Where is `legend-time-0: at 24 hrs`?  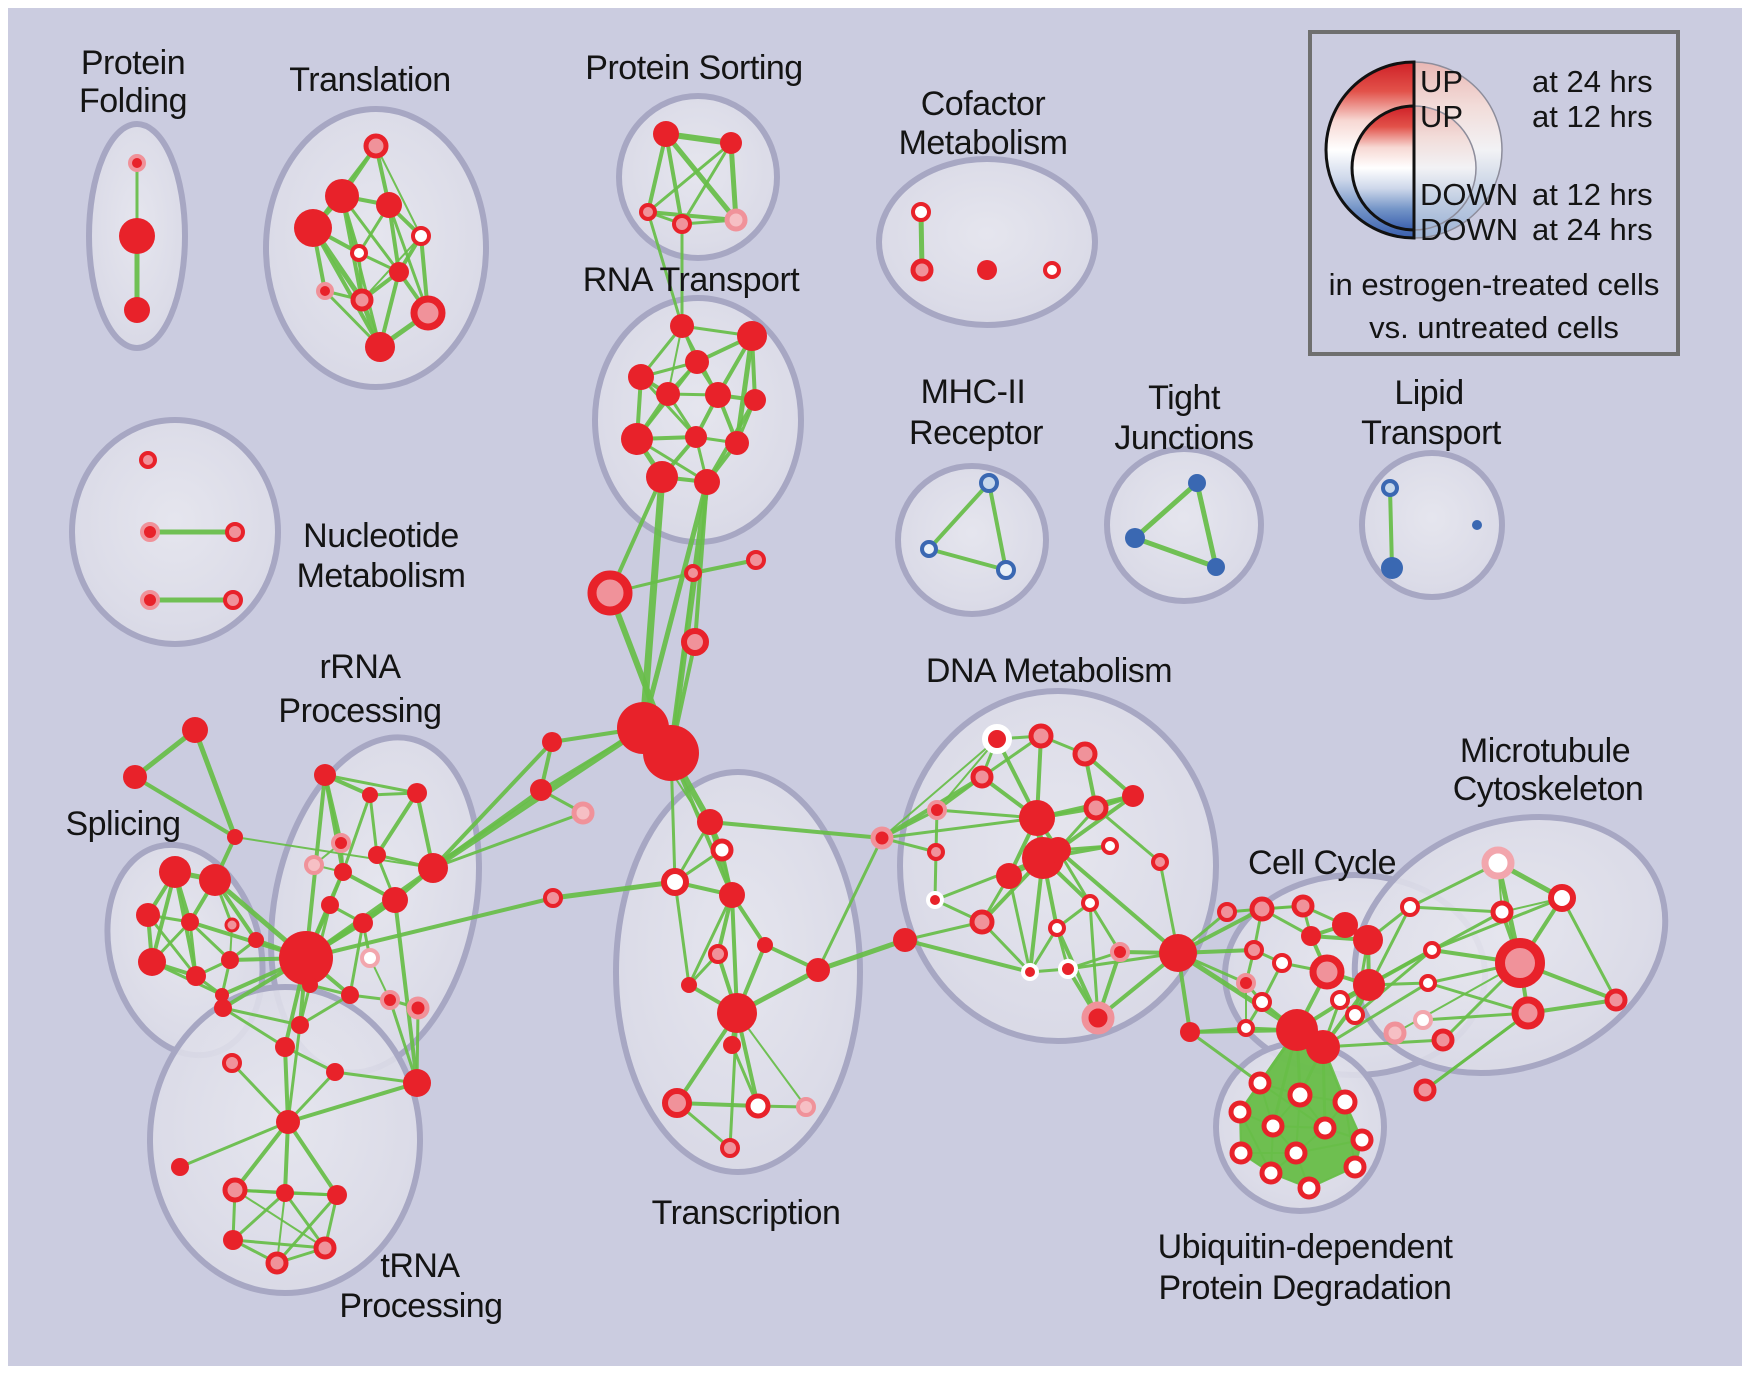 legend-time-0: at 24 hrs is located at coordinates (1592, 81).